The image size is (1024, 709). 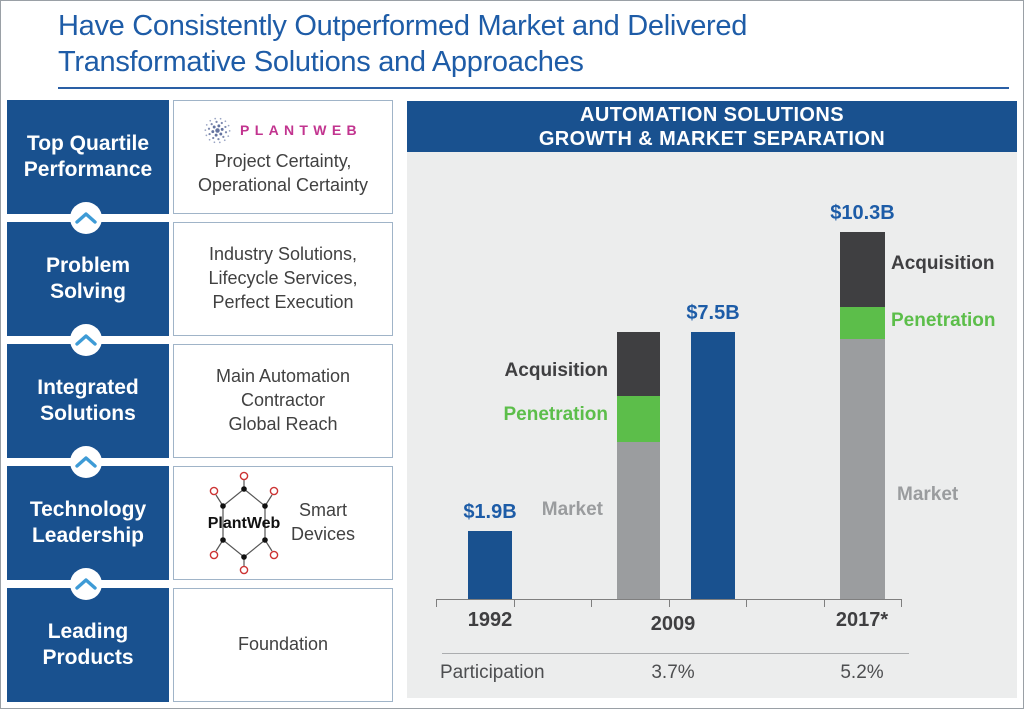 What do you see at coordinates (862, 672) in the screenshot?
I see `participation-value-2017: 5.2%` at bounding box center [862, 672].